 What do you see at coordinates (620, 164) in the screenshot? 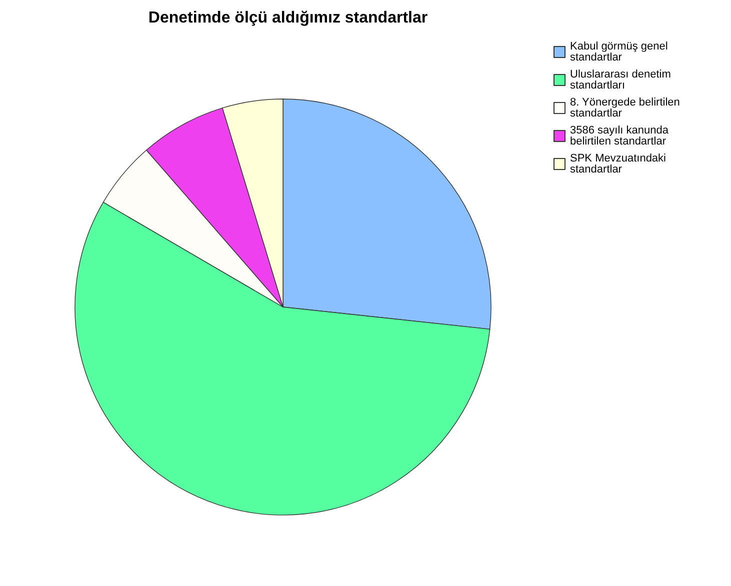
I see `legend-label: SPK Mevzuatındaki standartlar` at bounding box center [620, 164].